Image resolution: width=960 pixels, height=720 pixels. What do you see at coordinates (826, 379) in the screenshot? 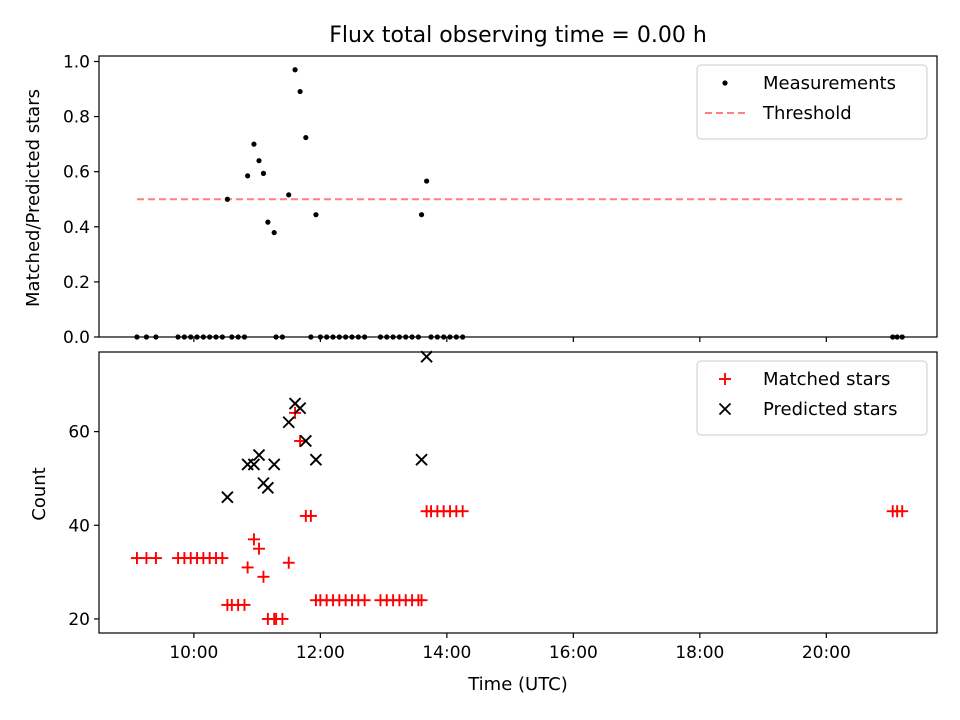
I see `count-legend-label-0: Matched stars` at bounding box center [826, 379].